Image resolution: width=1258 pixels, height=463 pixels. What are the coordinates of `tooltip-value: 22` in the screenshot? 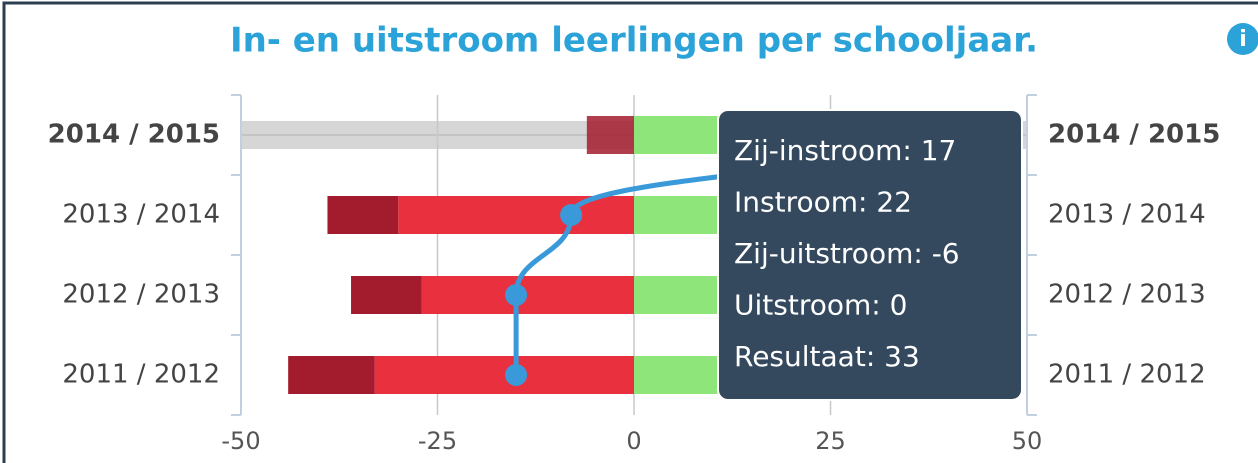 It's located at (894, 202).